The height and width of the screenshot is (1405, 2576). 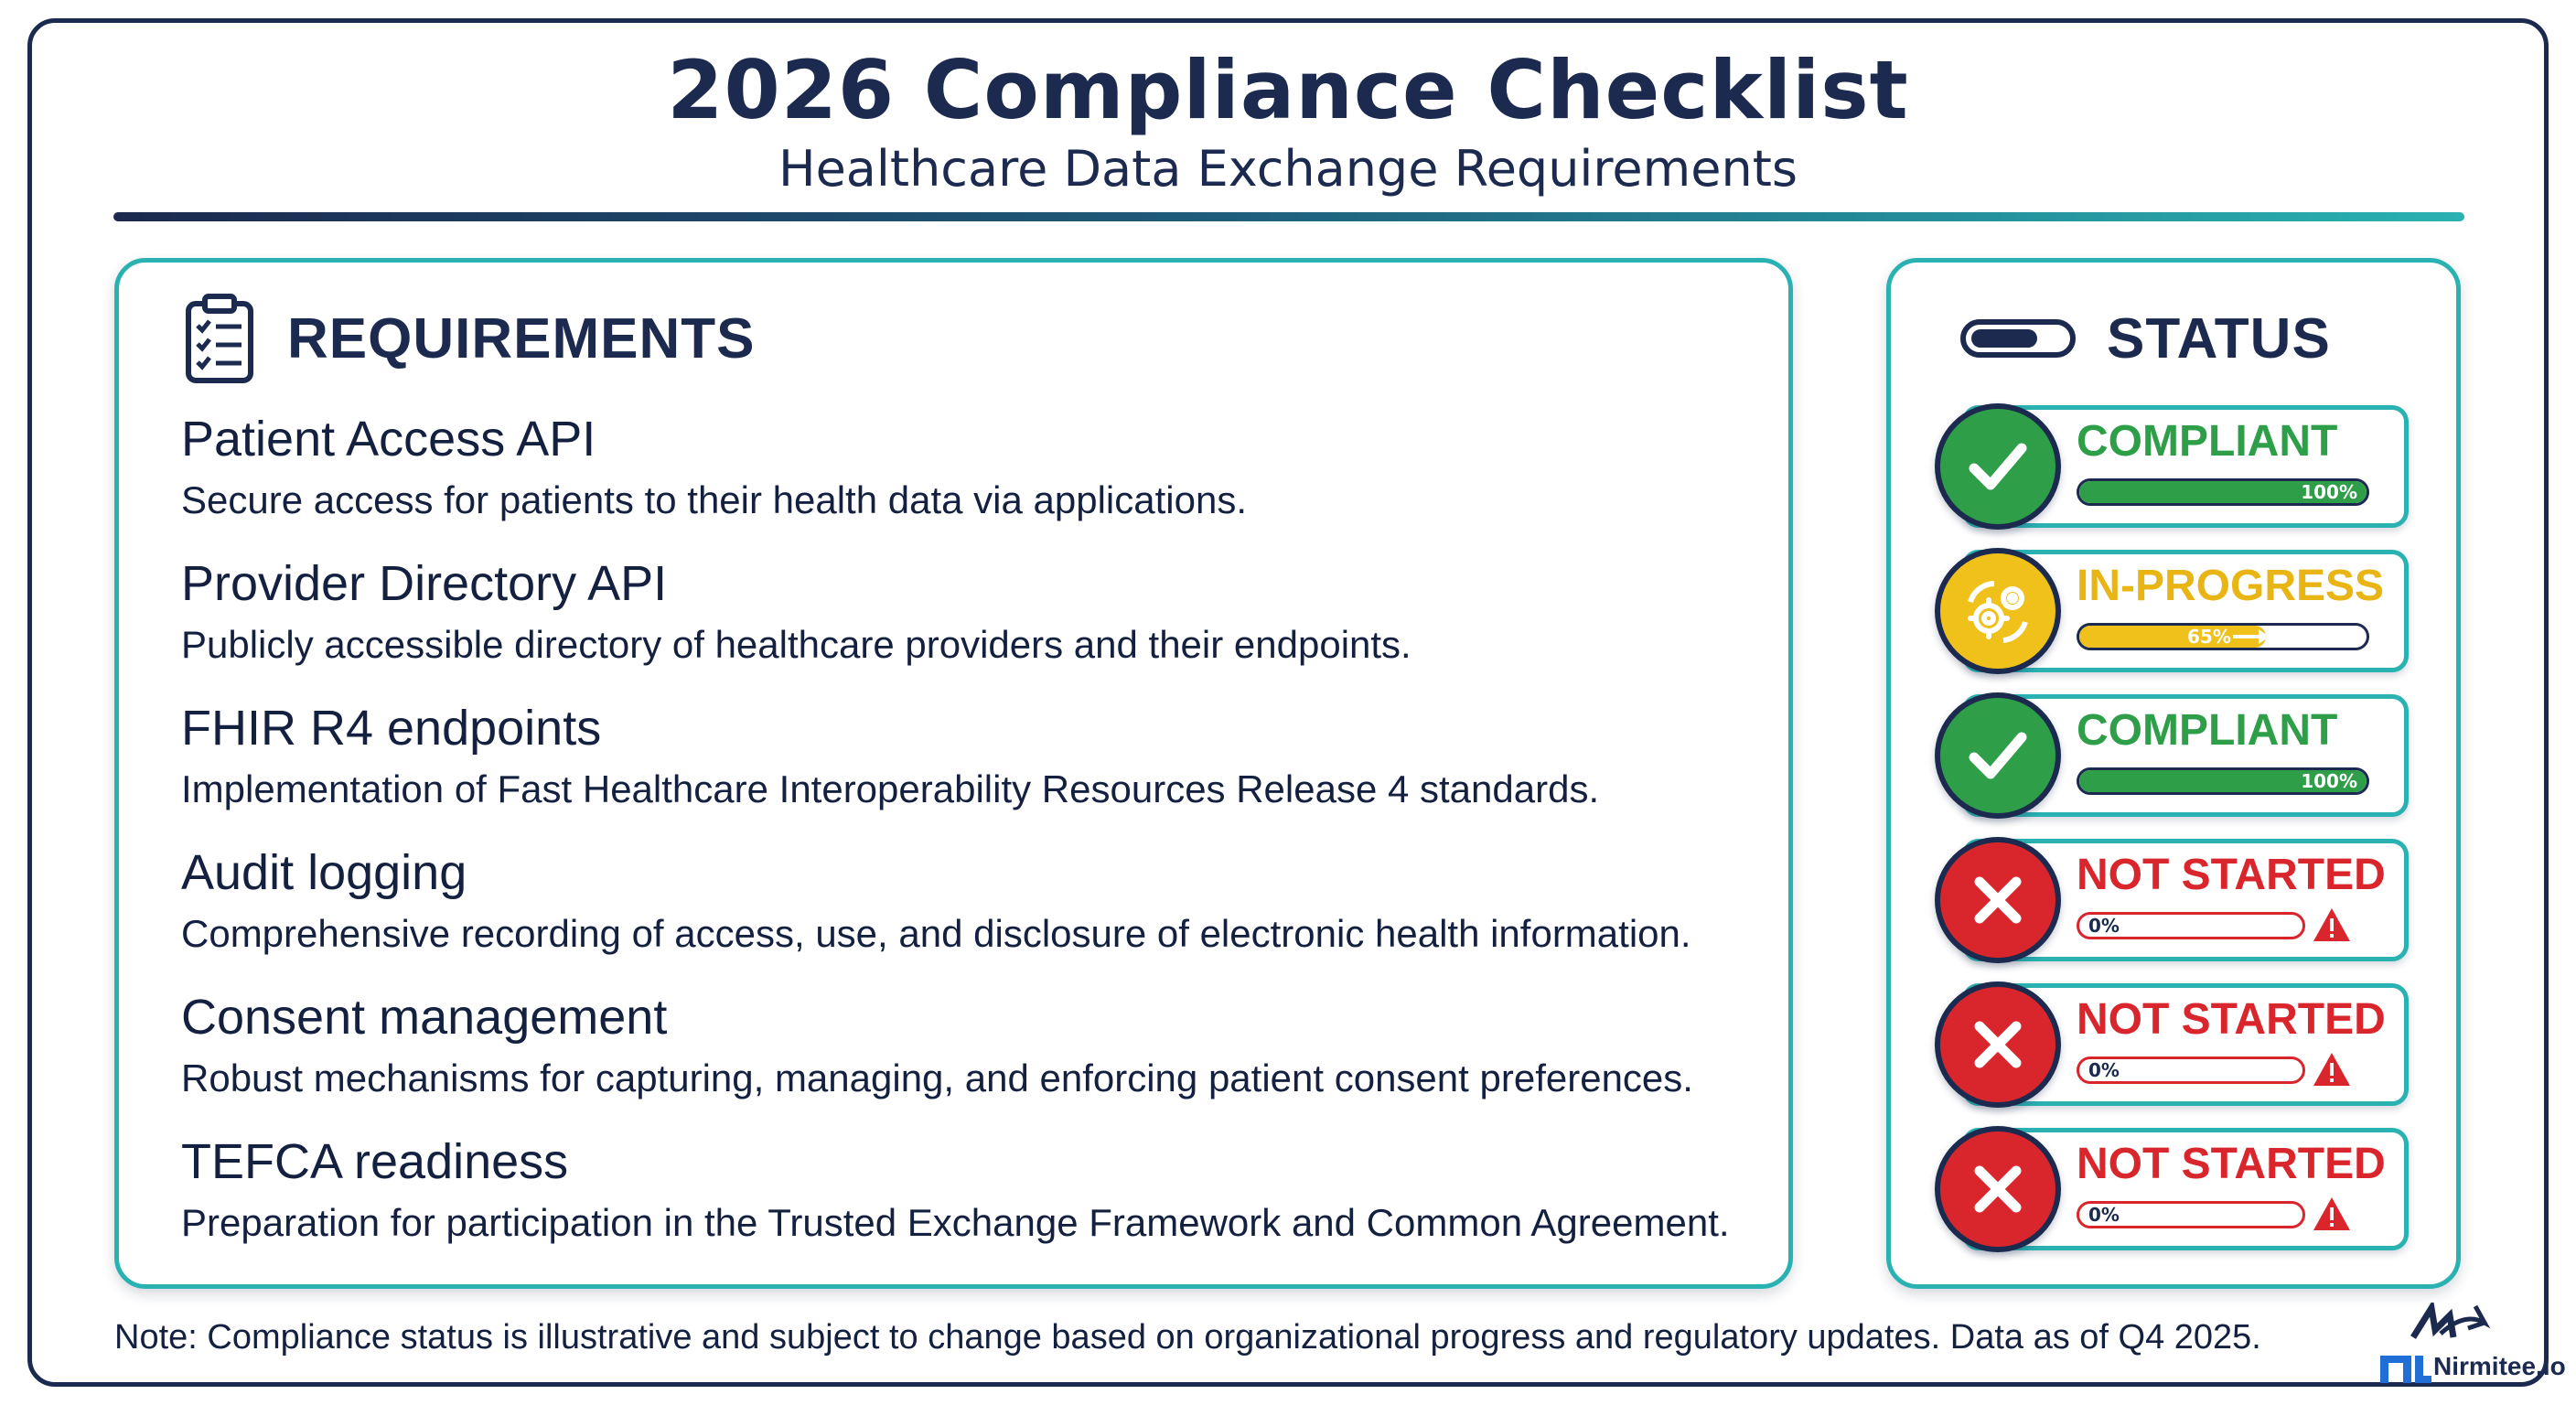 What do you see at coordinates (2231, 586) in the screenshot?
I see `status-label: IN-PROGRESS` at bounding box center [2231, 586].